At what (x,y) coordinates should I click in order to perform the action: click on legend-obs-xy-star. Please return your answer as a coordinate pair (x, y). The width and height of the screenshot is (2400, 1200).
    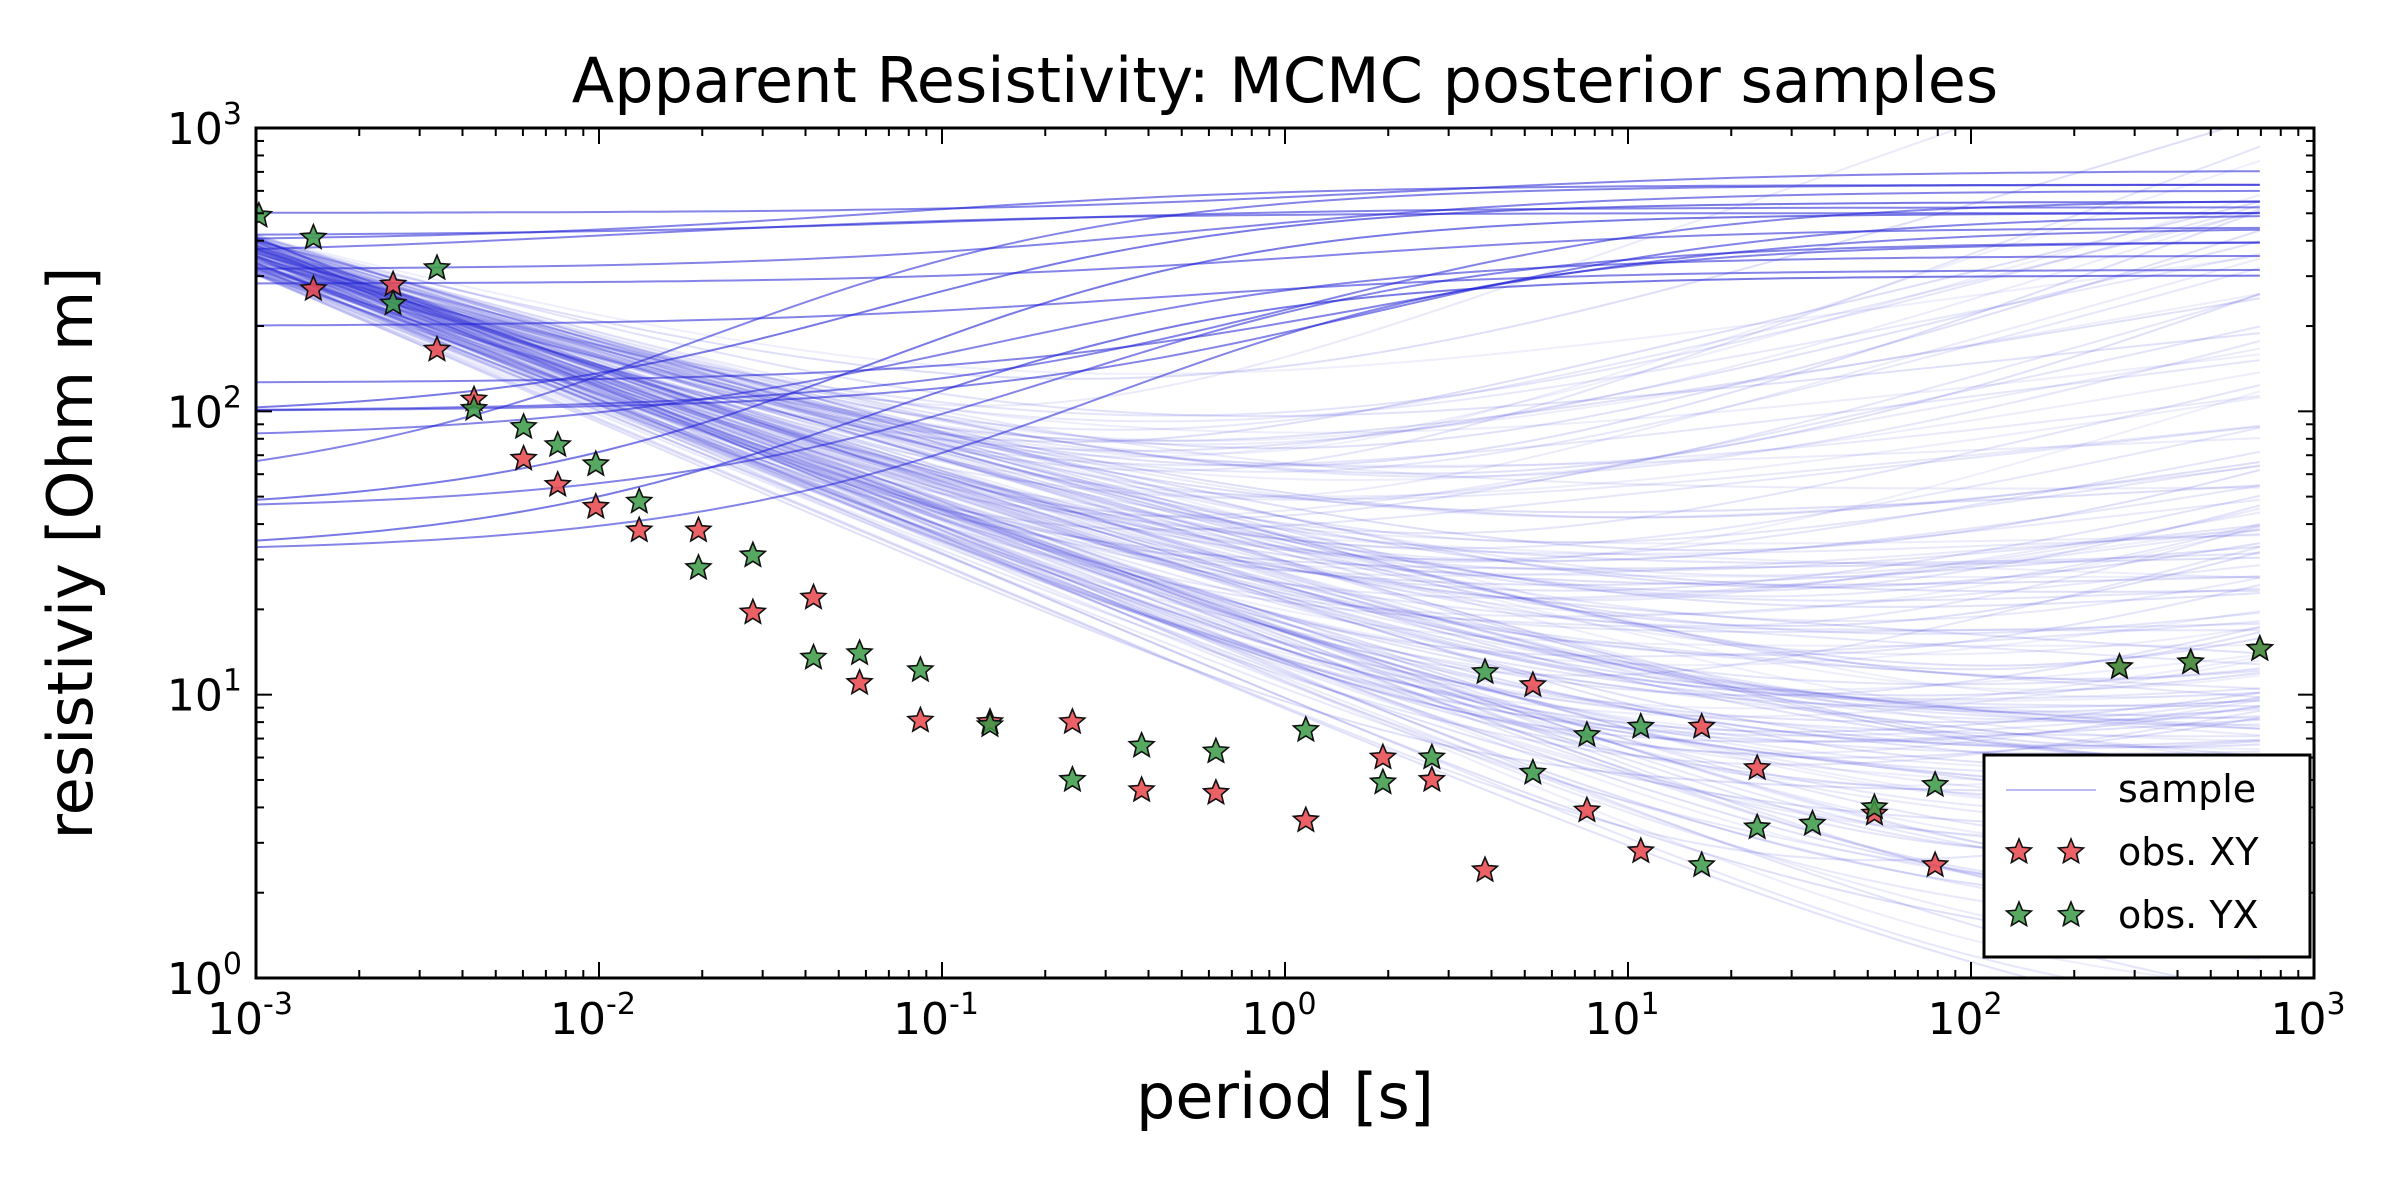
    Looking at the image, I should click on (2019, 850).